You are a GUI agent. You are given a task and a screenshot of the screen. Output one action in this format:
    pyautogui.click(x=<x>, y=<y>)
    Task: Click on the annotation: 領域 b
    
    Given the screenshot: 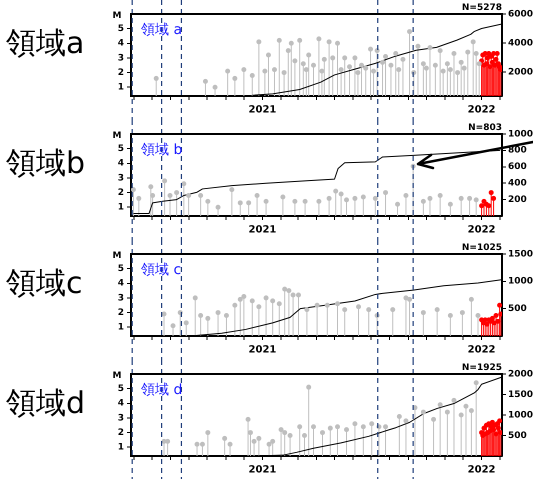 What is the action you would take?
    pyautogui.click(x=161, y=150)
    